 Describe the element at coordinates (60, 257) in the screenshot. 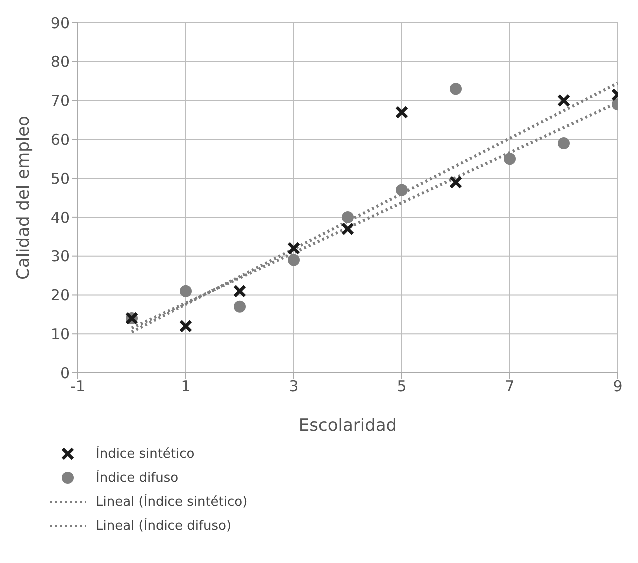

I see `y-tick-label: 30` at that location.